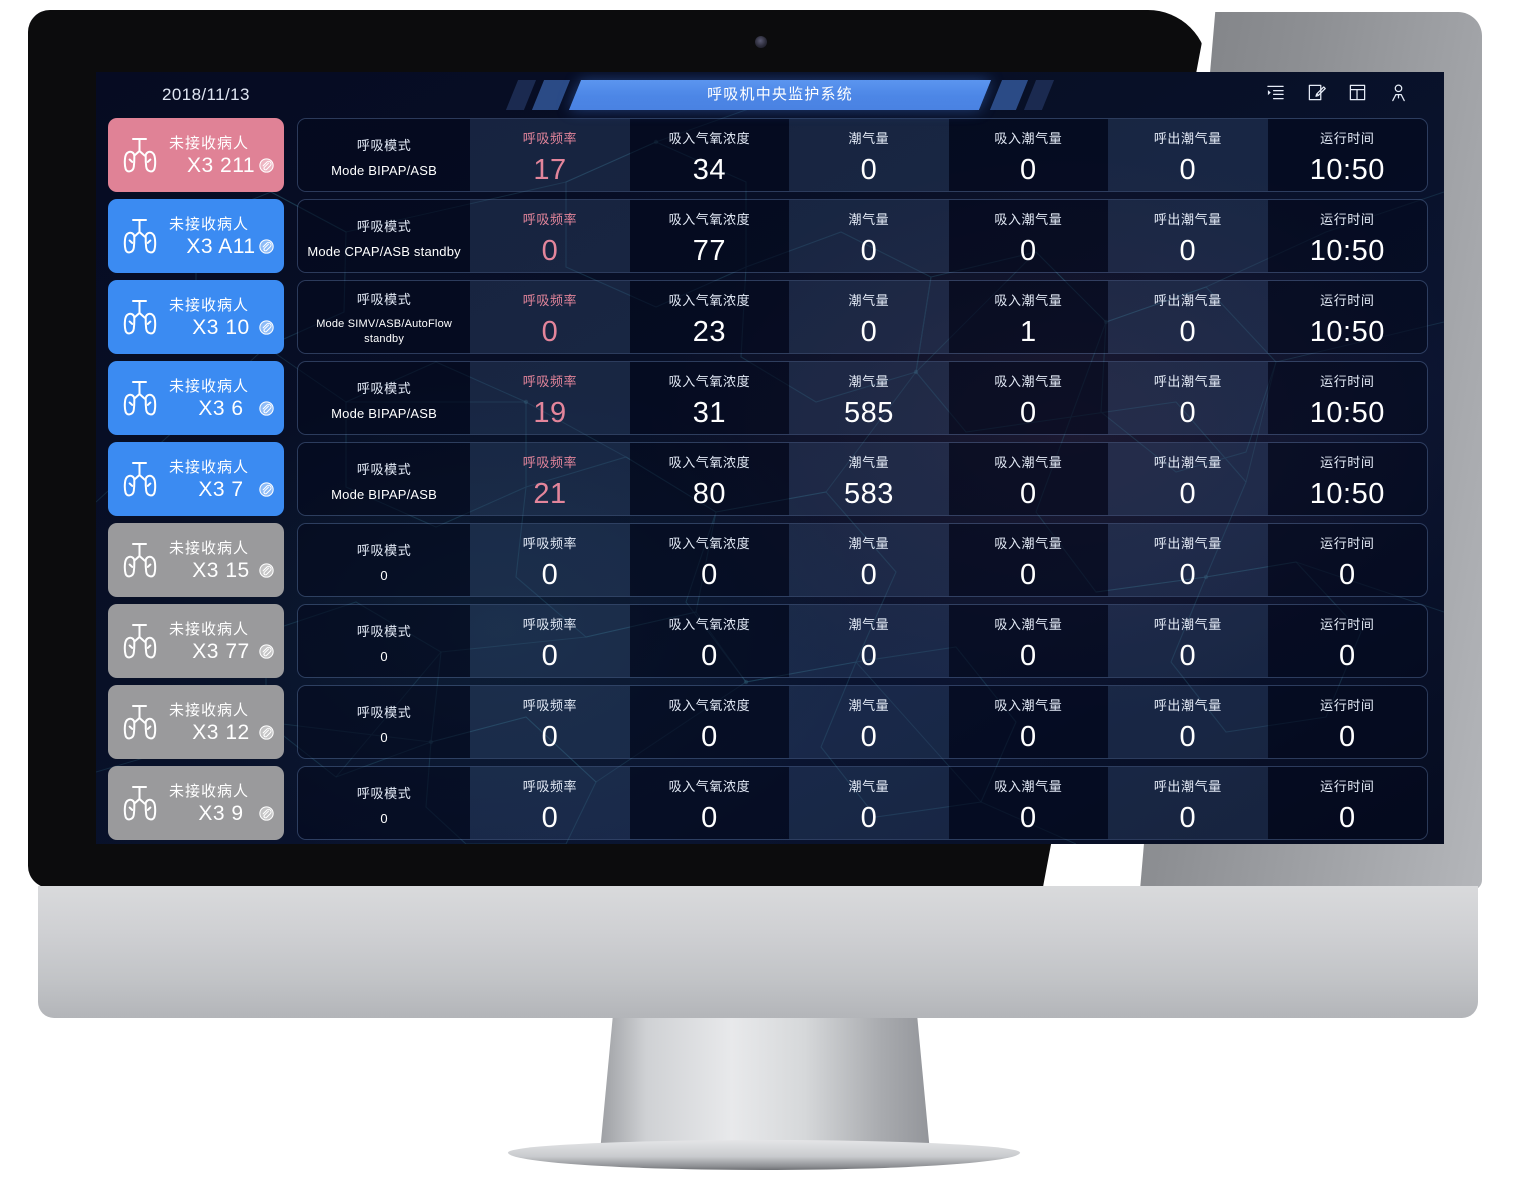 The width and height of the screenshot is (1532, 1184). I want to click on metric-cell-fio2: 吸入气氧浓度 31, so click(709, 398).